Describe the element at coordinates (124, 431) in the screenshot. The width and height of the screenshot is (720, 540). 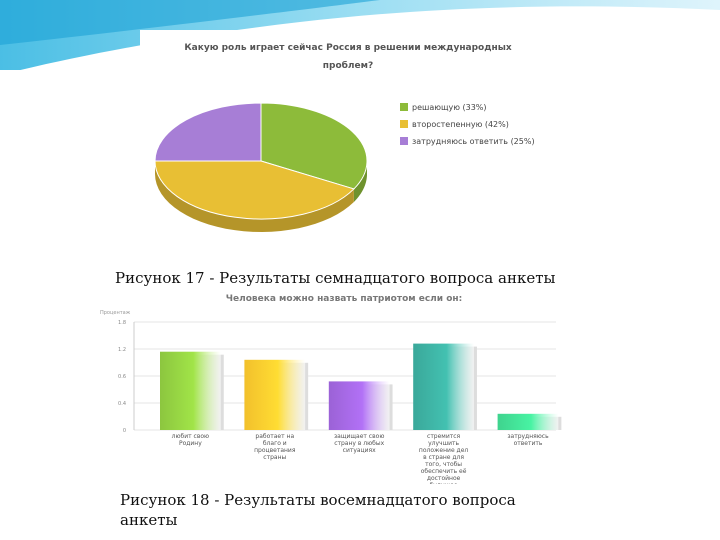
I see `bar-y-tick-4: 0` at that location.